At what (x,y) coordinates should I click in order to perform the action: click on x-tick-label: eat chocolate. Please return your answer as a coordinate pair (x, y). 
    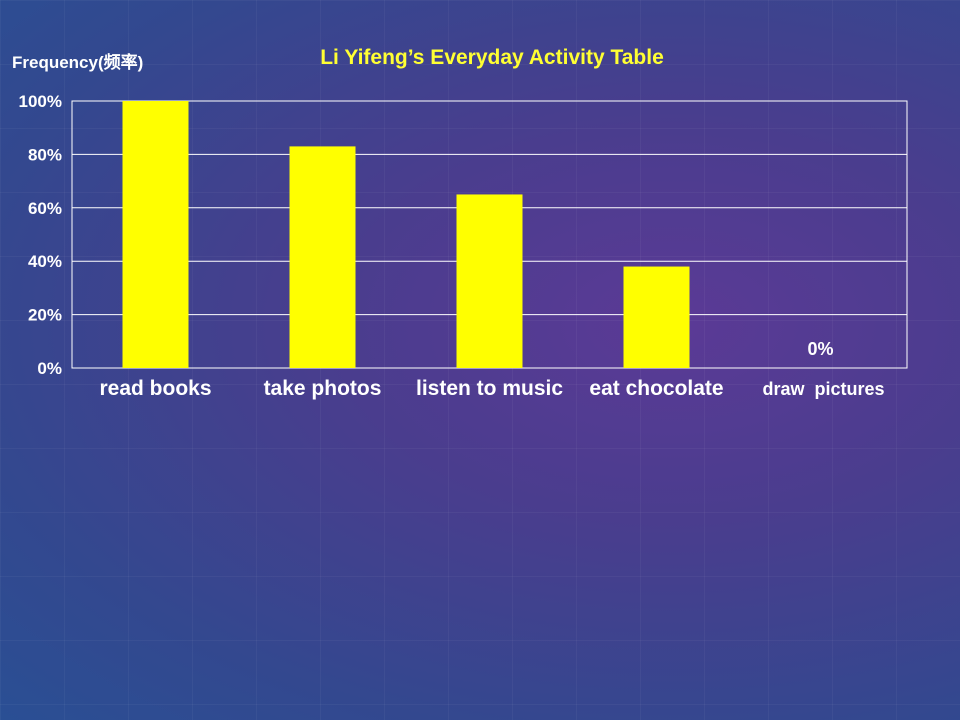
    Looking at the image, I should click on (656, 388).